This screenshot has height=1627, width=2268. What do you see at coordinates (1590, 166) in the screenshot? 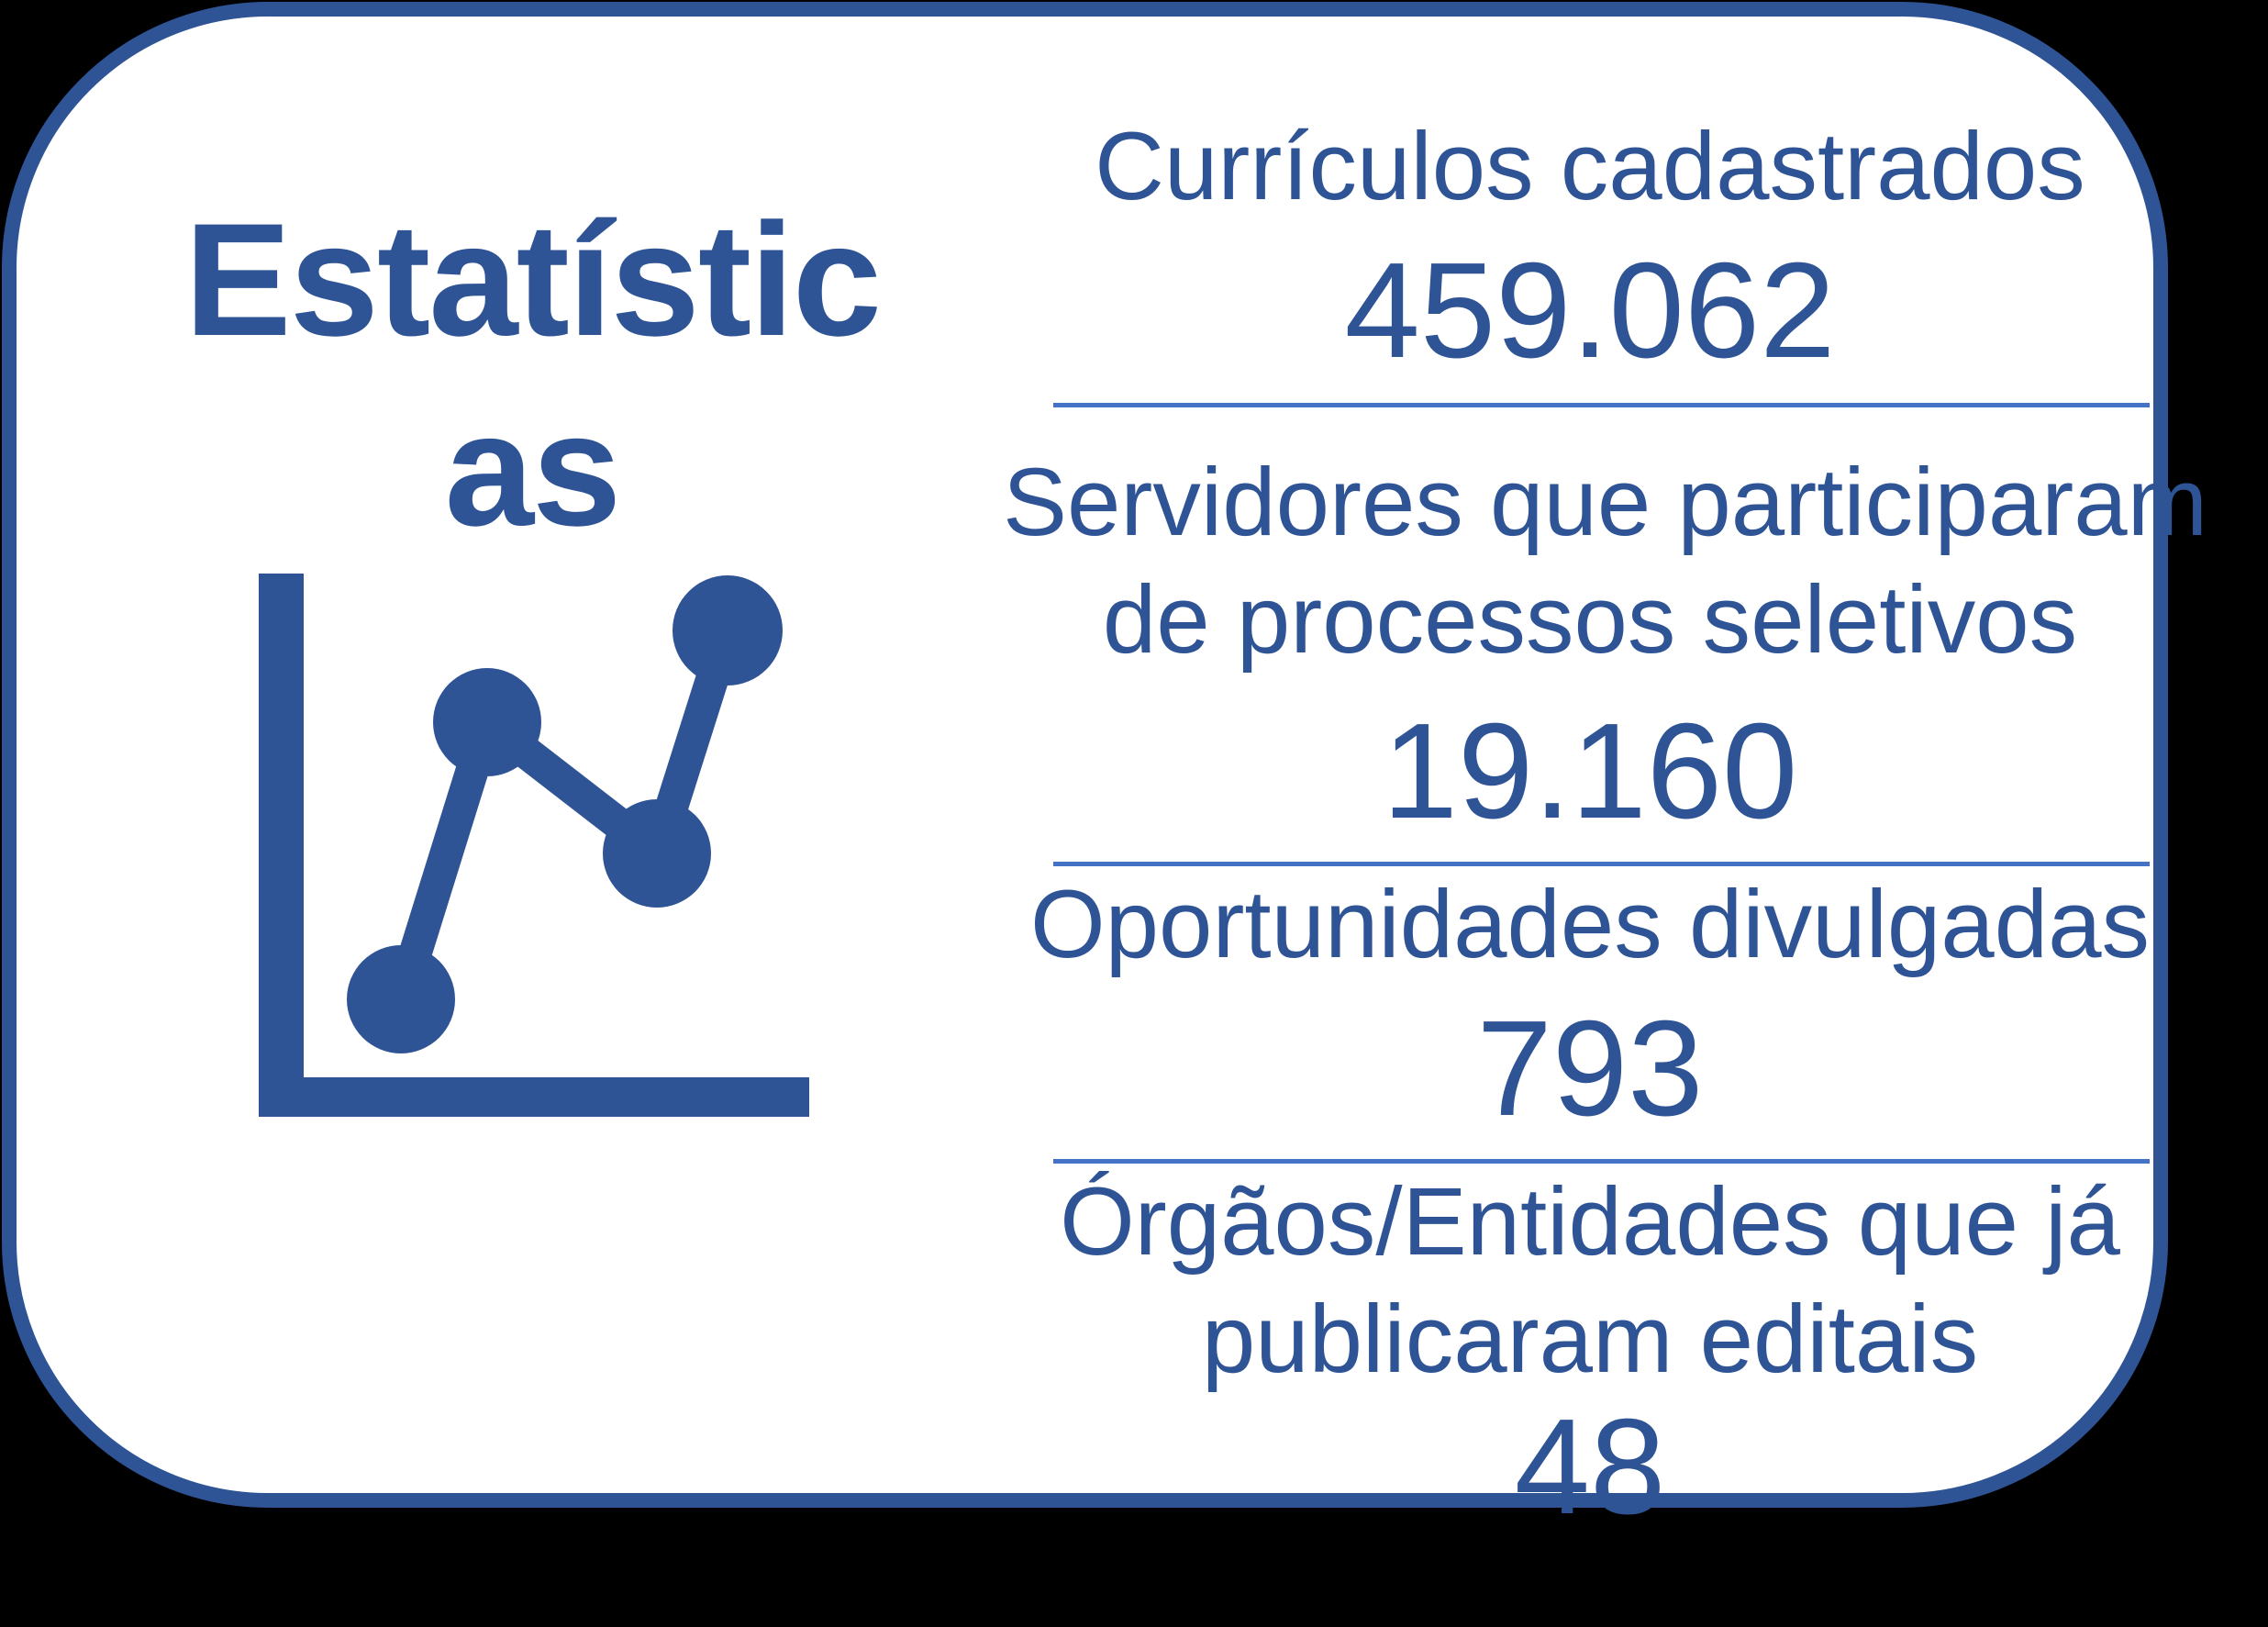
I see `stat-label-curriculos: Currículos cadastrados` at bounding box center [1590, 166].